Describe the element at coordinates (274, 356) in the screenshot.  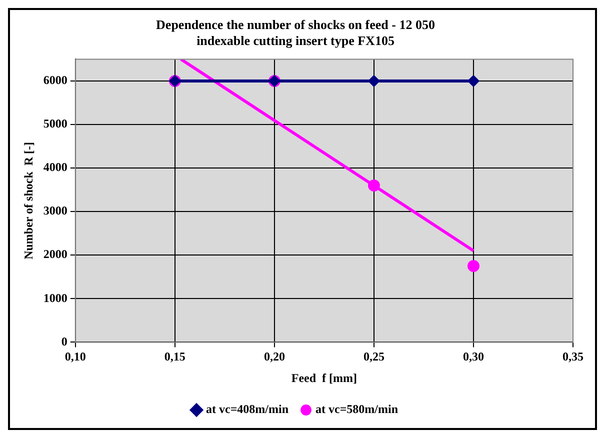
I see `x-tick-label: 0,20` at that location.